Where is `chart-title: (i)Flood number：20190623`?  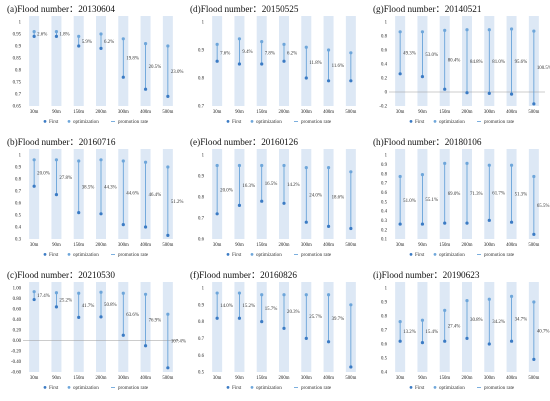 chart-title: (i)Flood number：20190623 is located at coordinates (426, 275).